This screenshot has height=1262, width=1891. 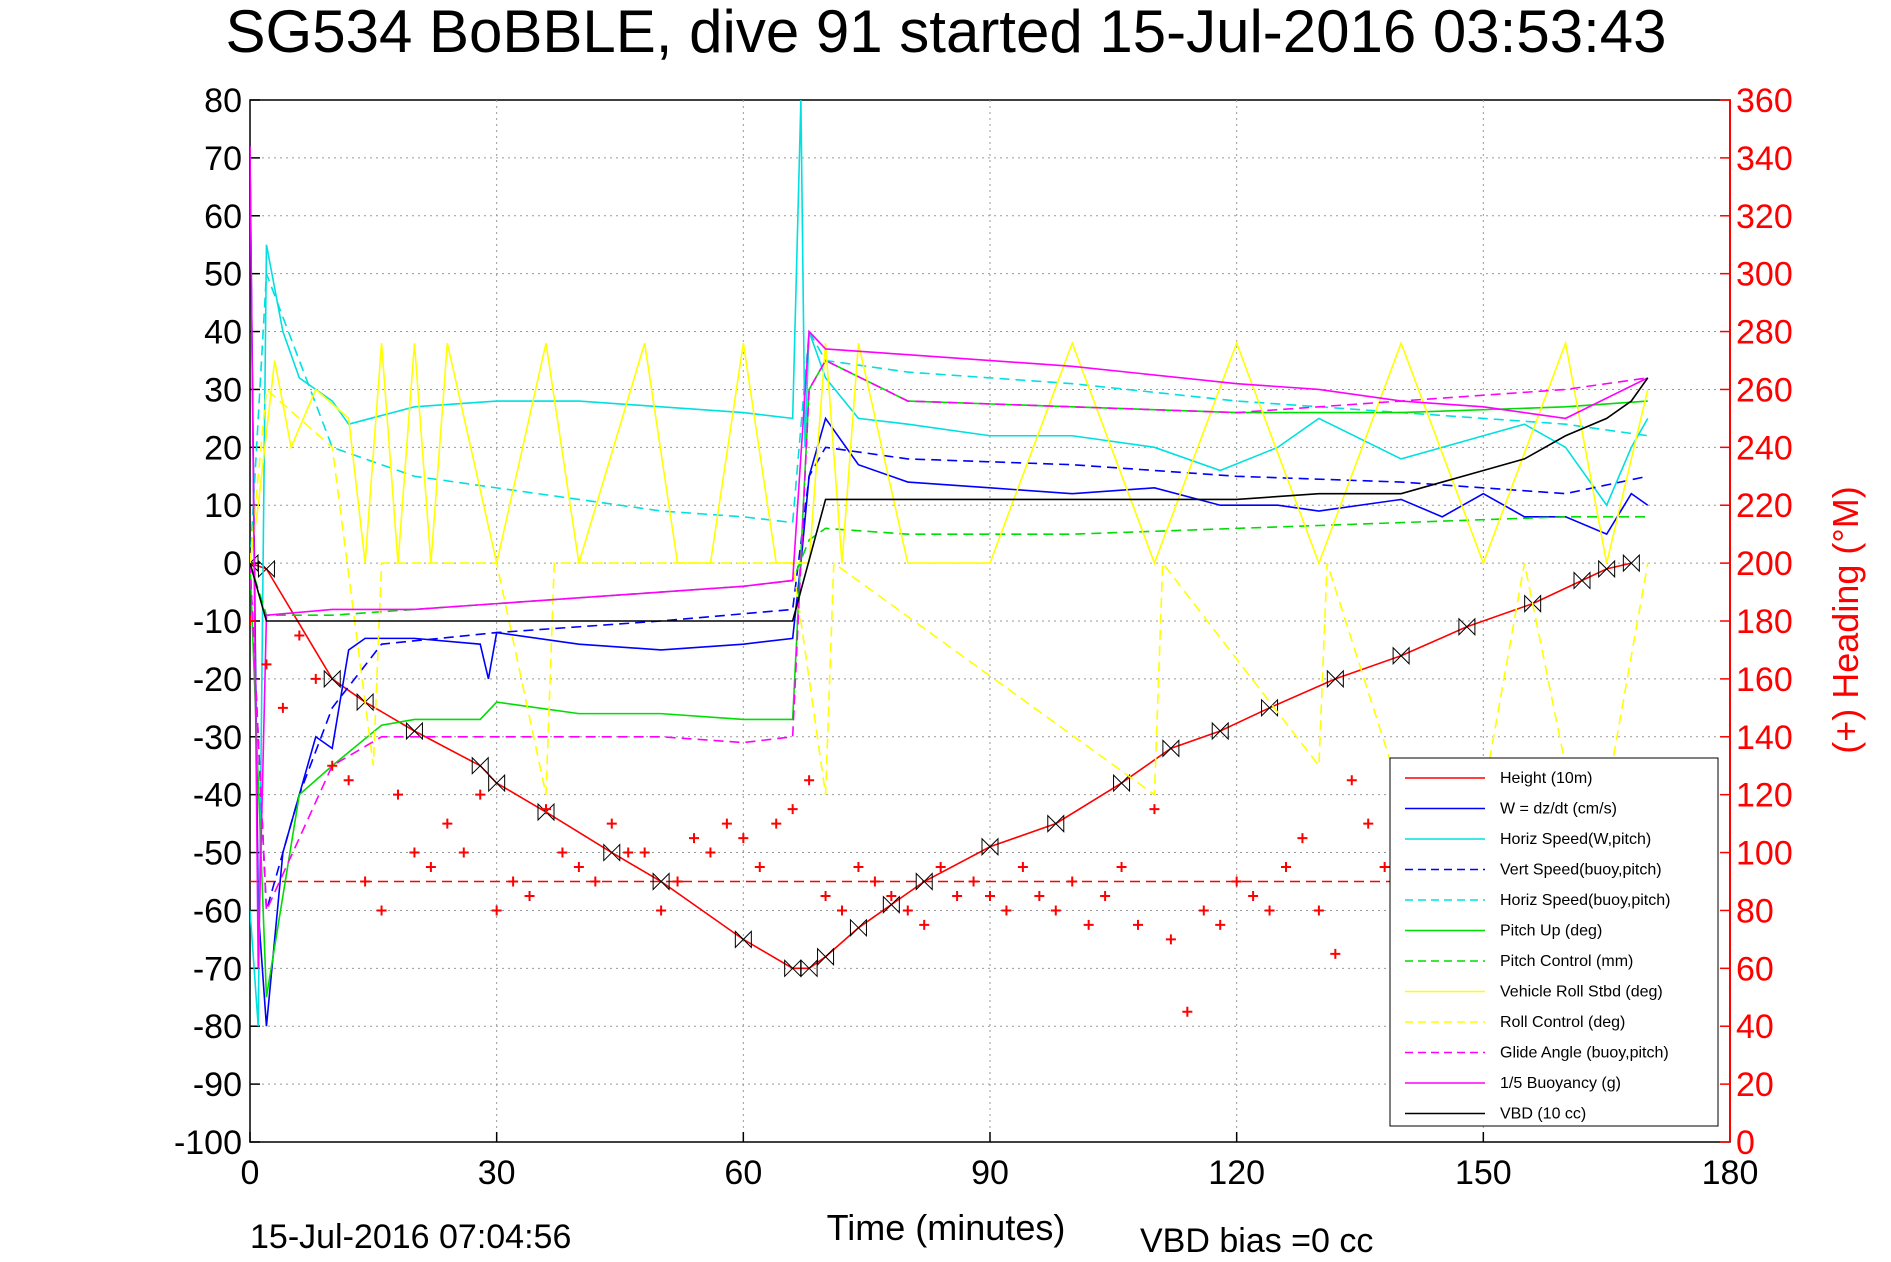 I want to click on left-tick-label: -80, so click(x=217, y=1027).